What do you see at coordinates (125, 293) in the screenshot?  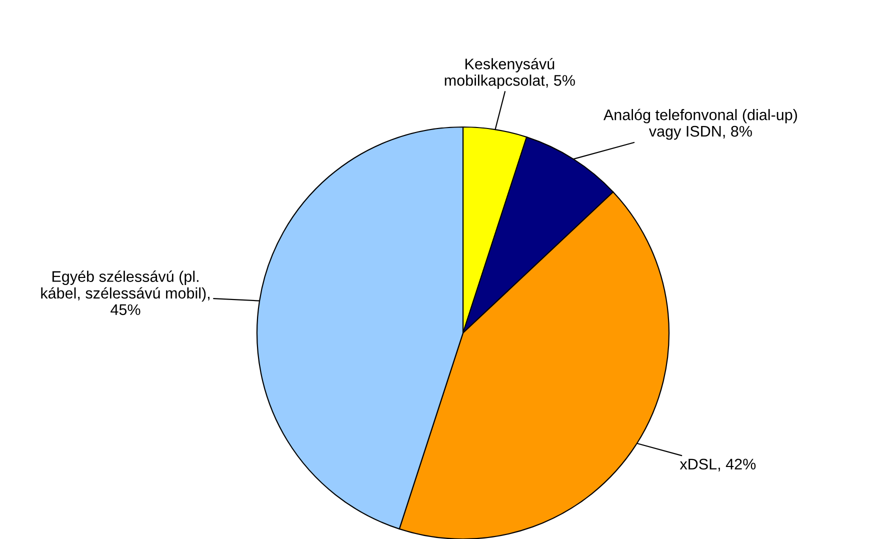 I see `slice-label: Egyéb szélessávú (pl. kábel, szélessávú mobil), 45%` at bounding box center [125, 293].